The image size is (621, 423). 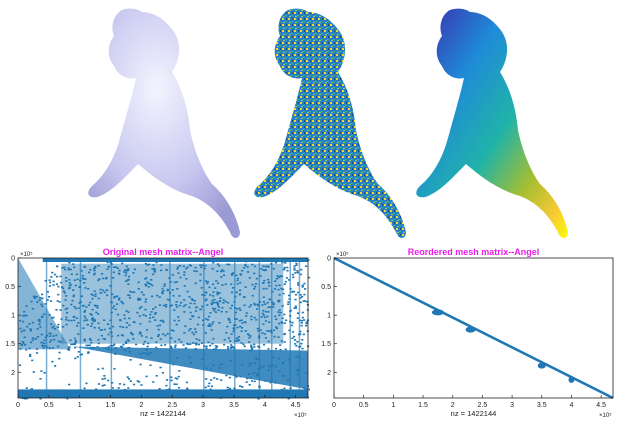 I want to click on x-tick-label: 3.5, so click(x=542, y=405).